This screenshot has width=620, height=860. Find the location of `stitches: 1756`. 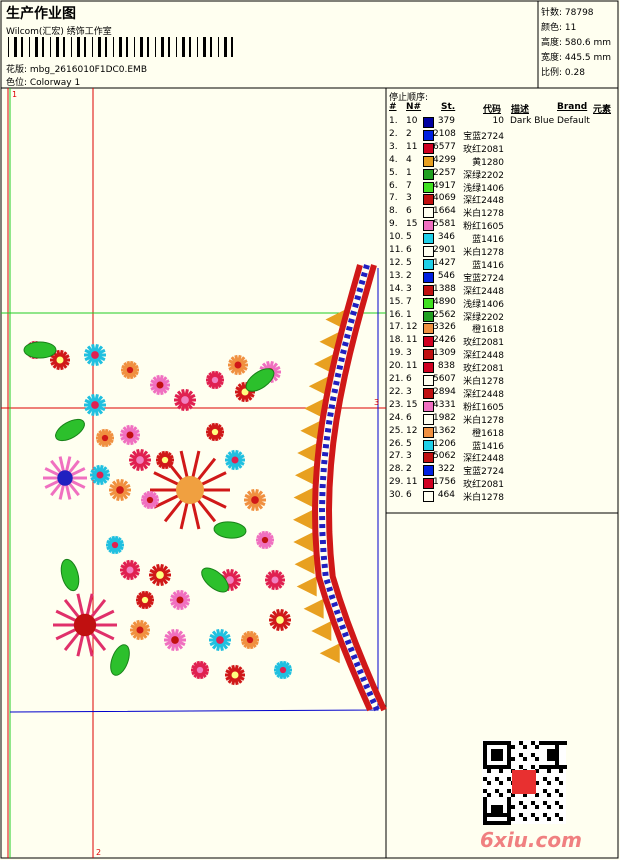

stitches: 1756 is located at coordinates (444, 482).